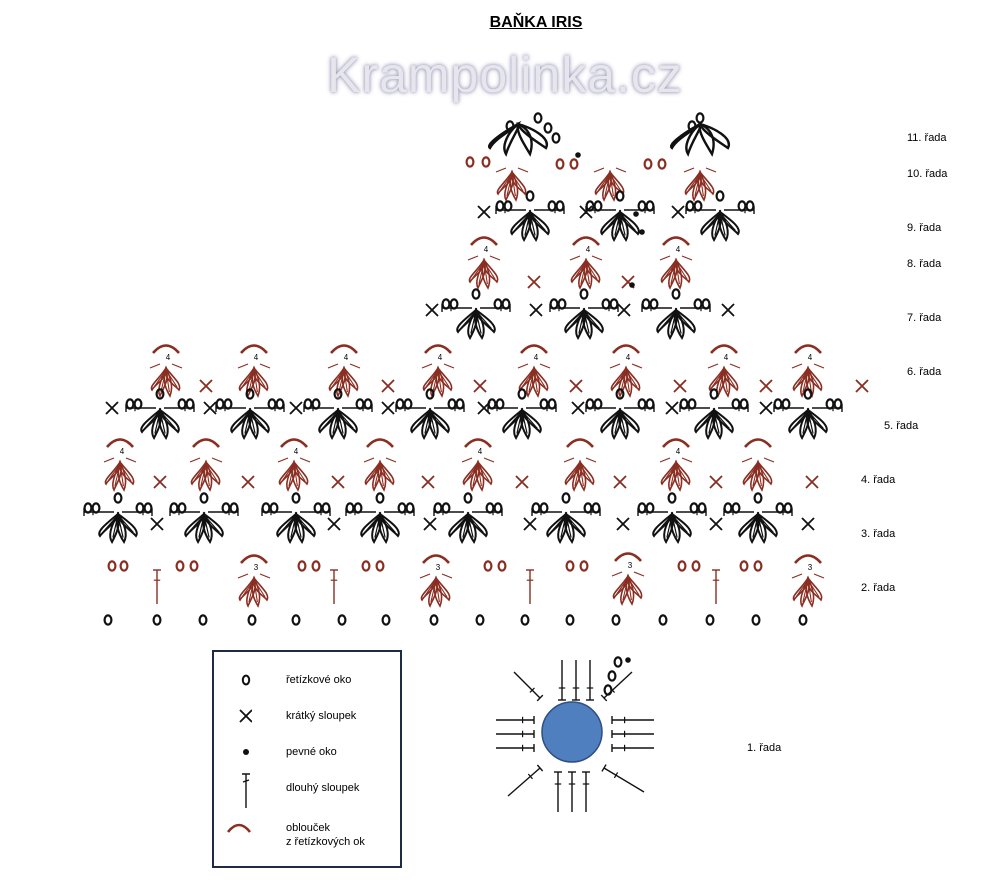 The height and width of the screenshot is (885, 997). What do you see at coordinates (239, 828) in the screenshot?
I see `chain-arch-icon` at bounding box center [239, 828].